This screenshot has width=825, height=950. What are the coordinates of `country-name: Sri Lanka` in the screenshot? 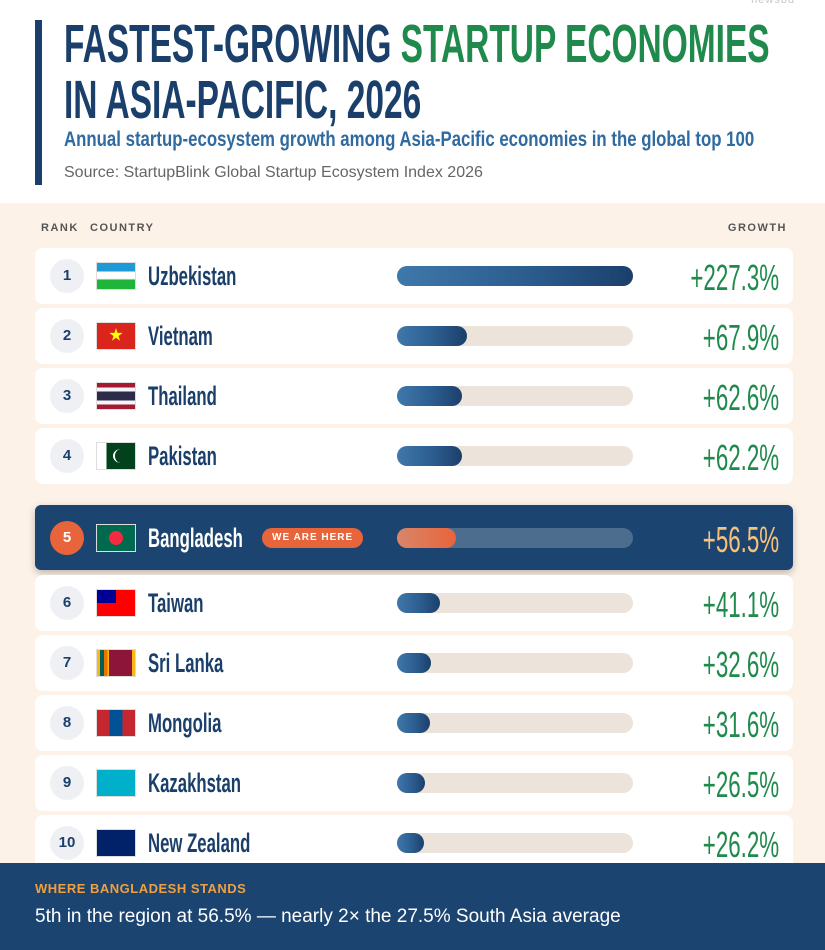 It's located at (209, 663).